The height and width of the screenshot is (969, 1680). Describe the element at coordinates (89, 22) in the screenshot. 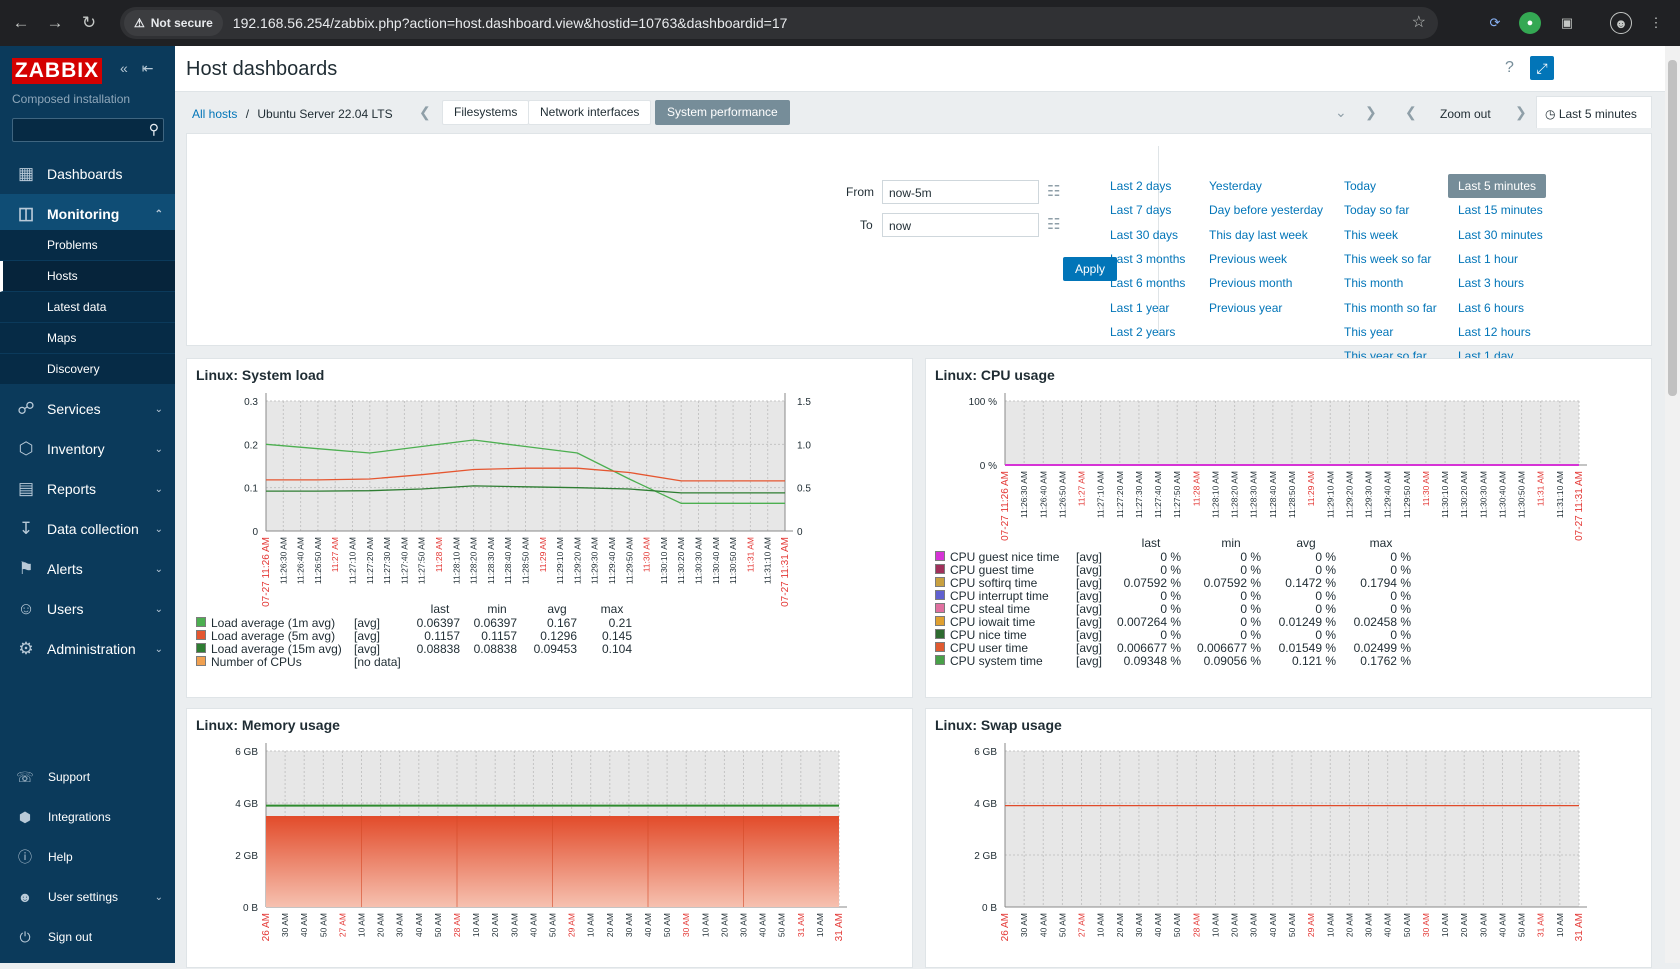

I see `reload-icon: ↻` at that location.